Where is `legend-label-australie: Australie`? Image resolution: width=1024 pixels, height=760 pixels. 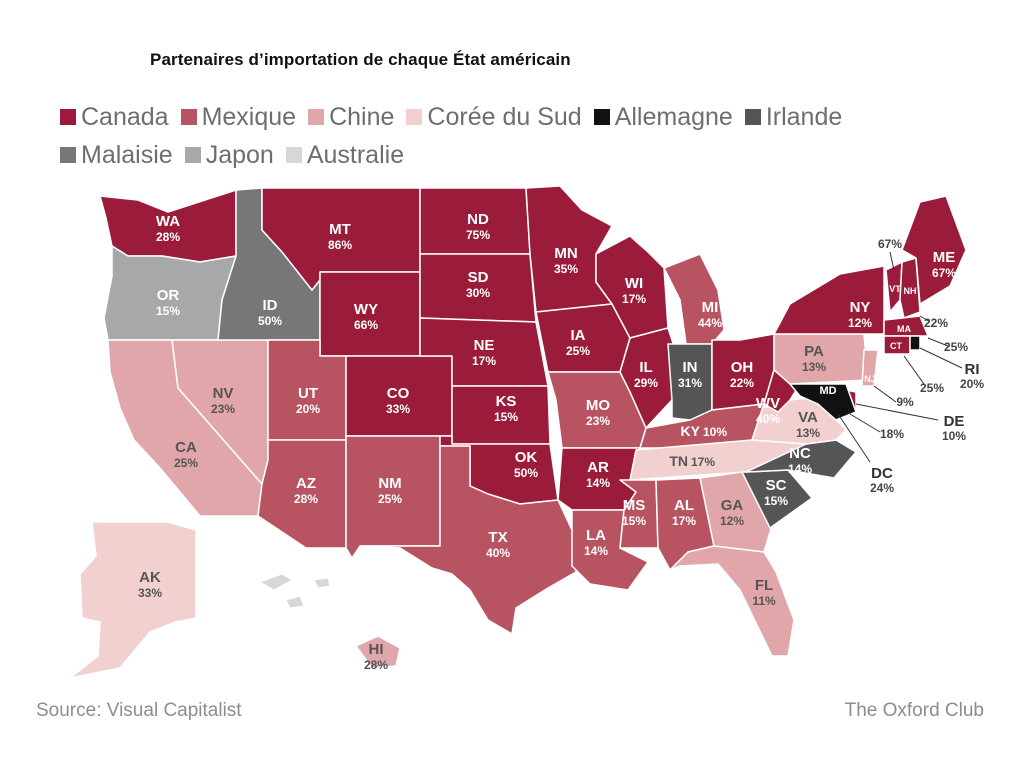 legend-label-australie: Australie is located at coordinates (355, 154).